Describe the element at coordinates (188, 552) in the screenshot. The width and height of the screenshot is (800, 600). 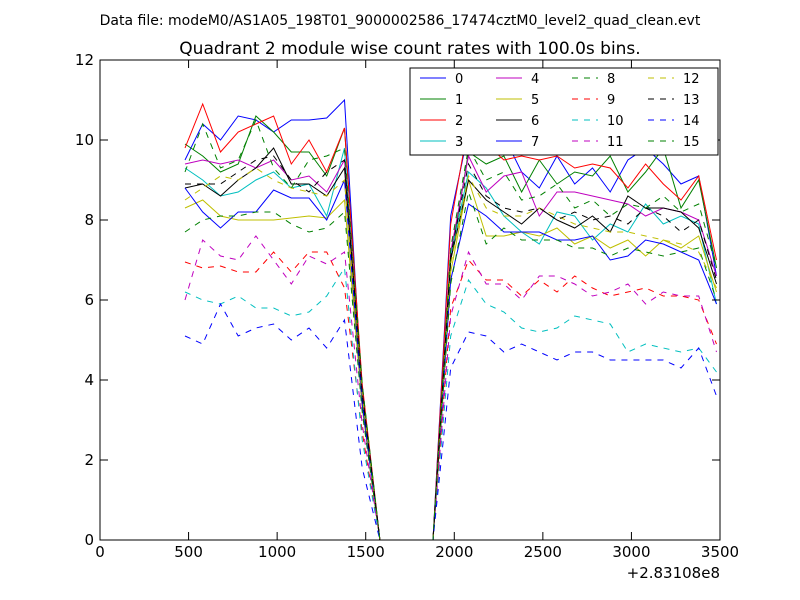
I see `x-tick-label-500: 500` at that location.